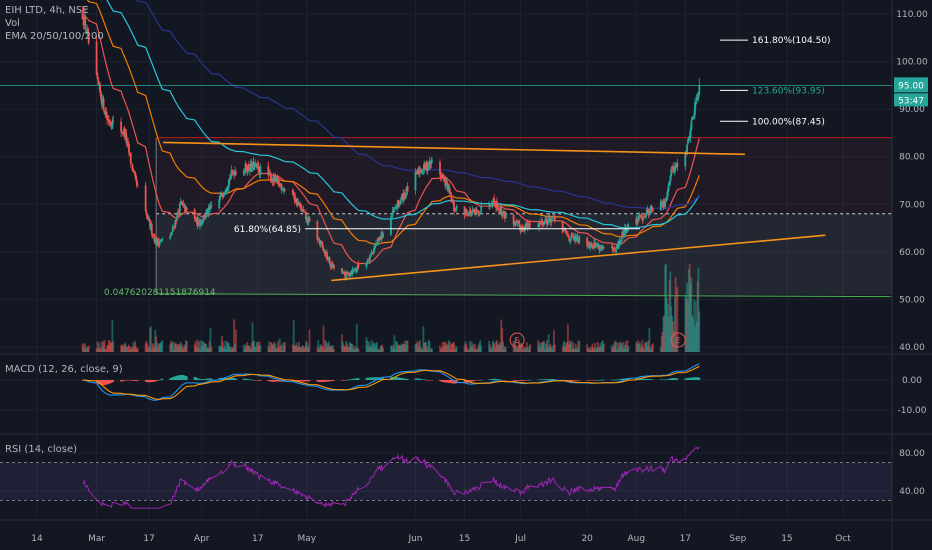 Image resolution: width=932 pixels, height=550 pixels. What do you see at coordinates (54, 23) in the screenshot?
I see `price-legend: EIH LTD, 4h, NSE Vol EMA 20/50/100/200` at bounding box center [54, 23].